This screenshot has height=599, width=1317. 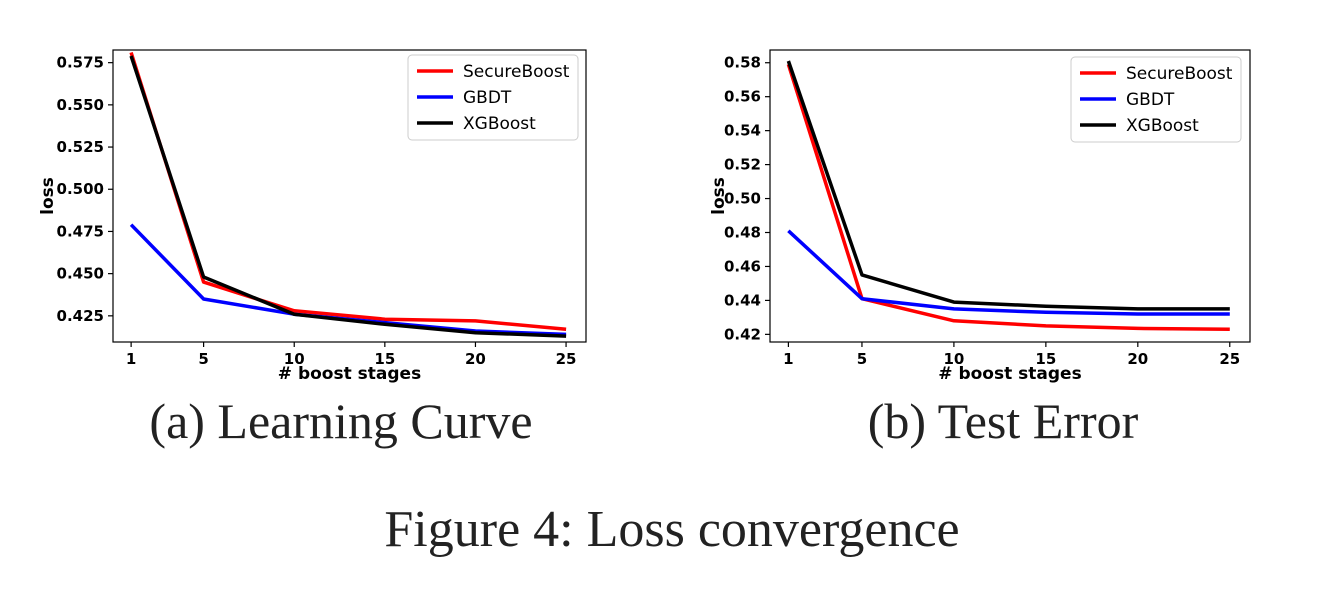 What do you see at coordinates (742, 165) in the screenshot?
I see `y-tick-label: 0.52` at bounding box center [742, 165].